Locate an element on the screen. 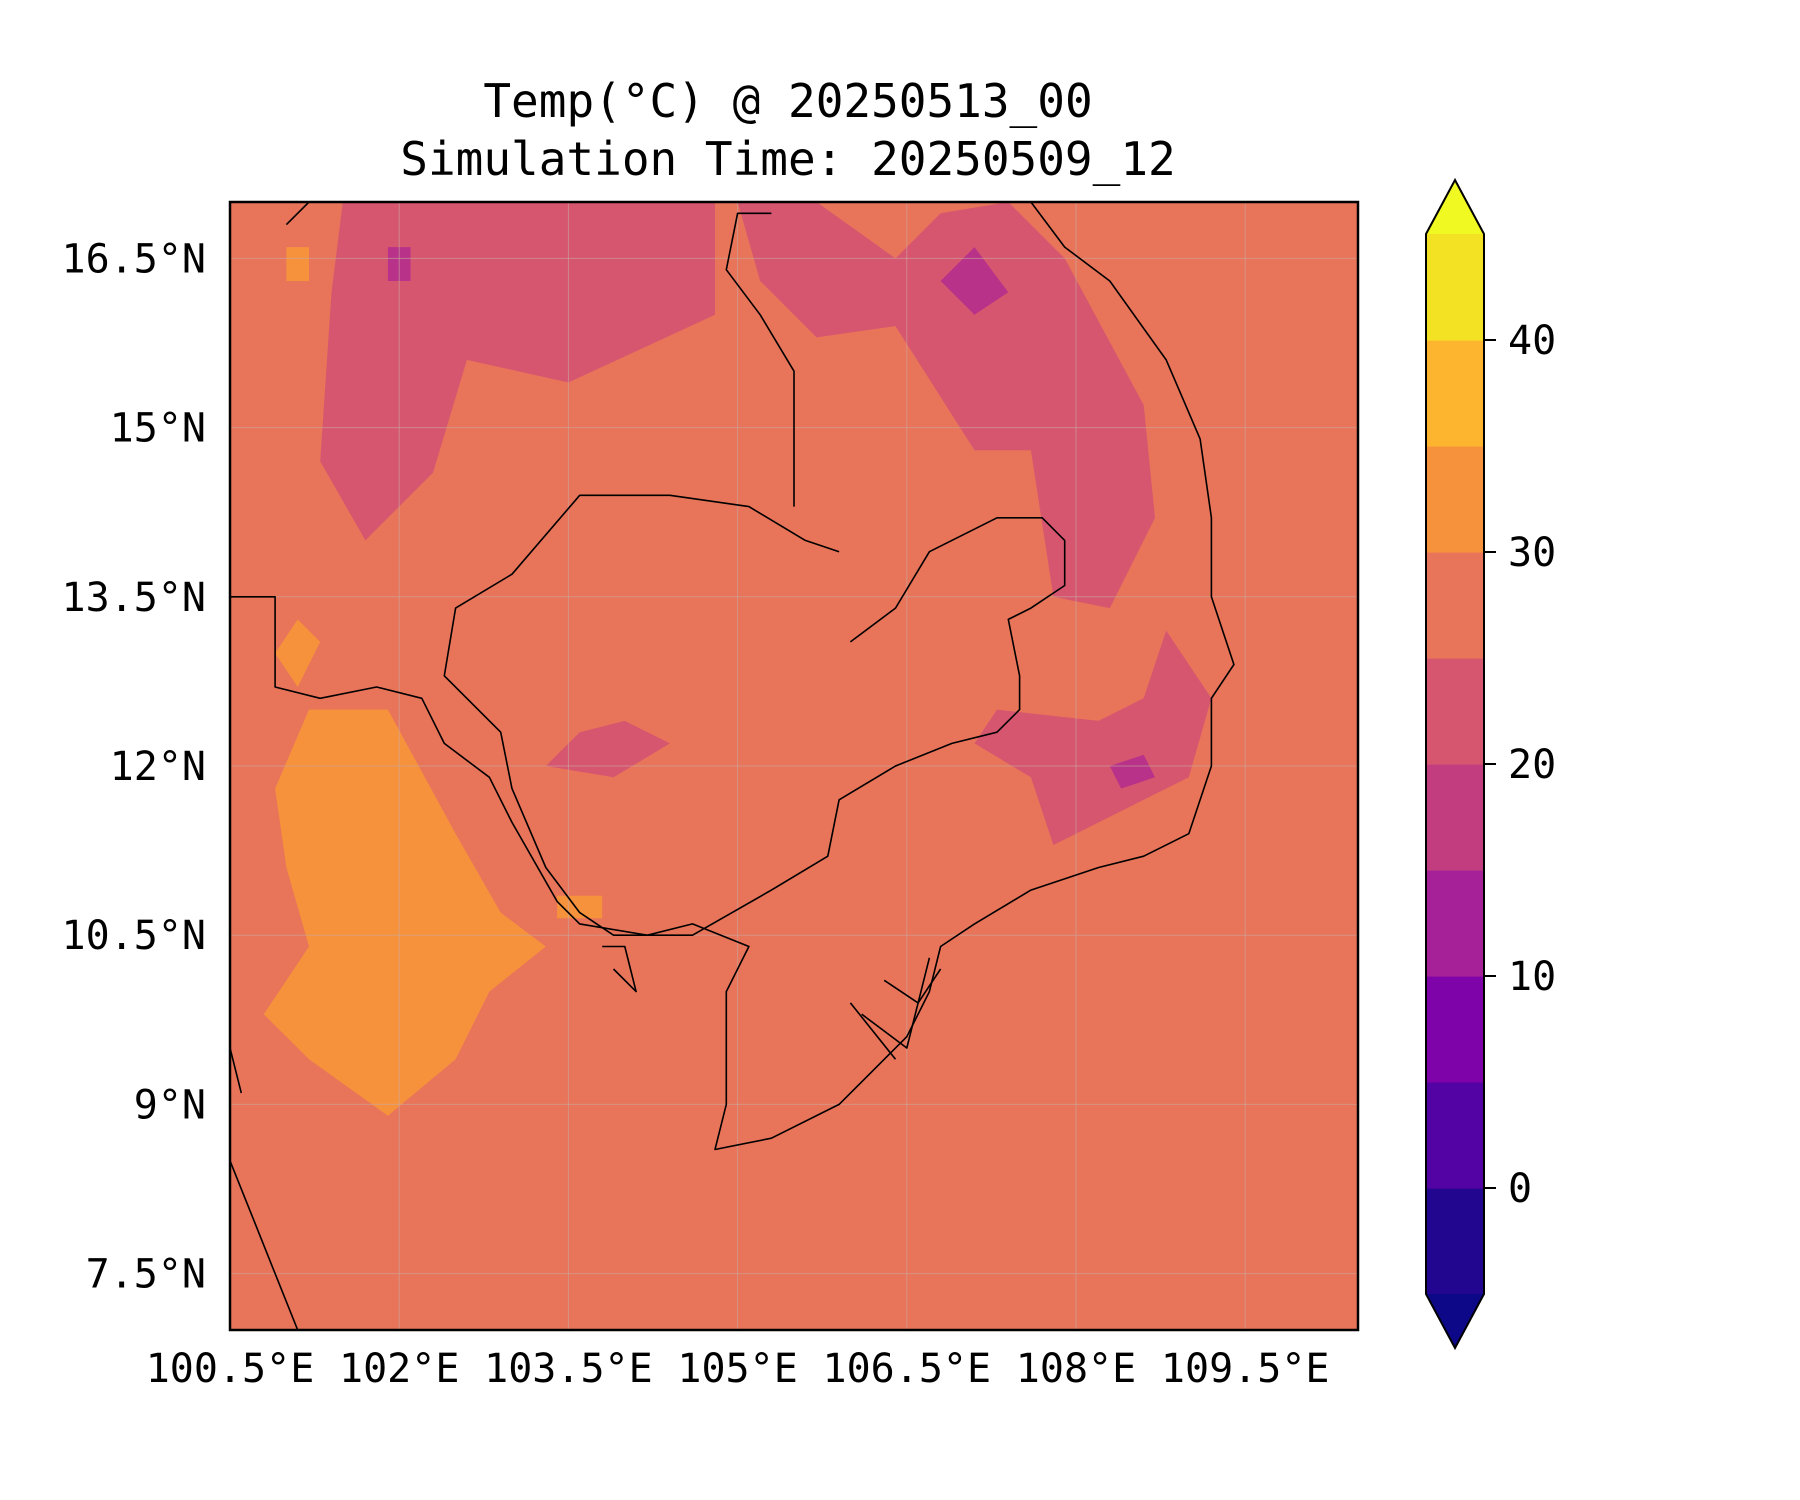 This screenshot has height=1500, width=1800. lat-tick-label: 16.5°N is located at coordinates (134, 259).